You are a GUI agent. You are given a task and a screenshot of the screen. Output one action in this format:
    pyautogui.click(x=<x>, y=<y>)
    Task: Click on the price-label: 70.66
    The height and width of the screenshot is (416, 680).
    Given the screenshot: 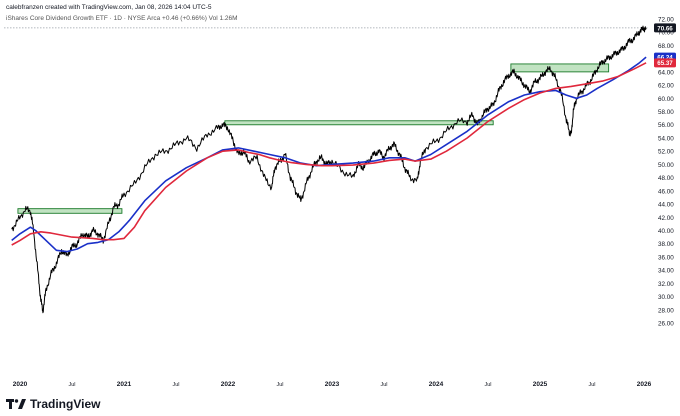 What is the action you would take?
    pyautogui.click(x=665, y=28)
    